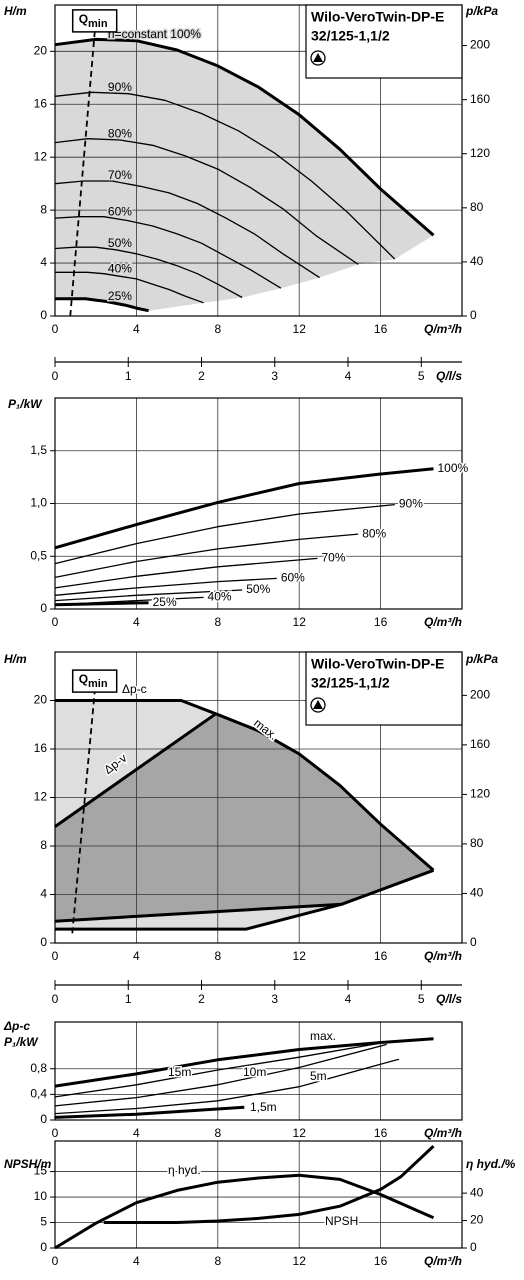  Describe the element at coordinates (38, 450) in the screenshot. I see `y-tick-label: 1,5` at that location.